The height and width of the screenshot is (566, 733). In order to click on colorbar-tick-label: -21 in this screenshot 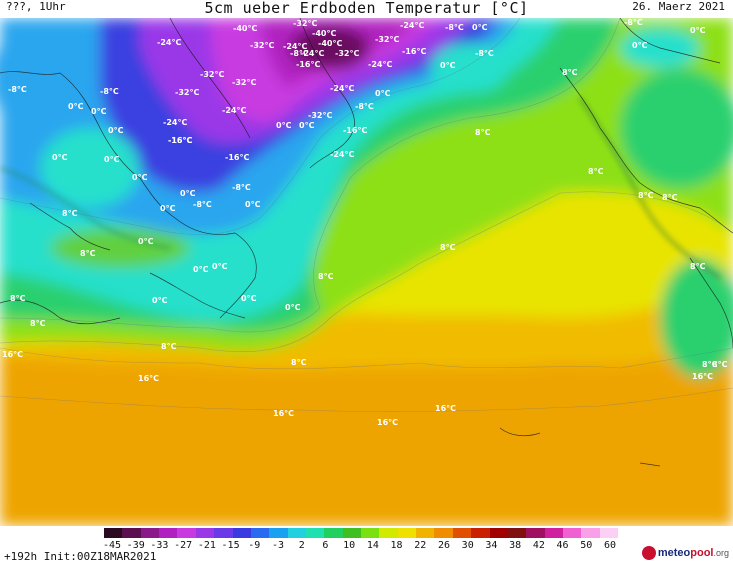, I will do `click(206, 545)`.